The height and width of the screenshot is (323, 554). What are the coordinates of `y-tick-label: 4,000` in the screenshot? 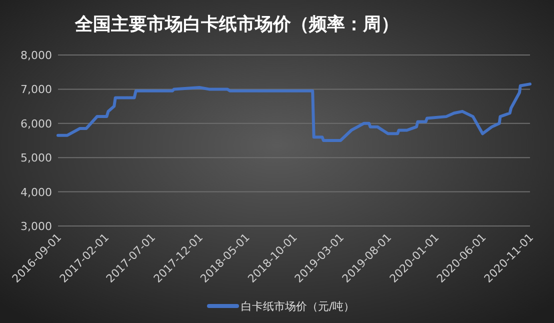 It's located at (36, 192).